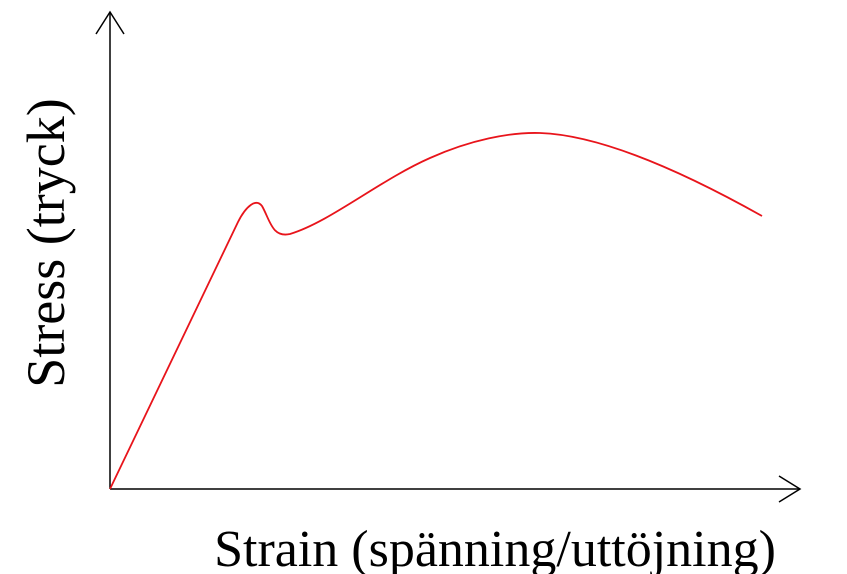  I want to click on x-axis-arrow, so click(790, 489).